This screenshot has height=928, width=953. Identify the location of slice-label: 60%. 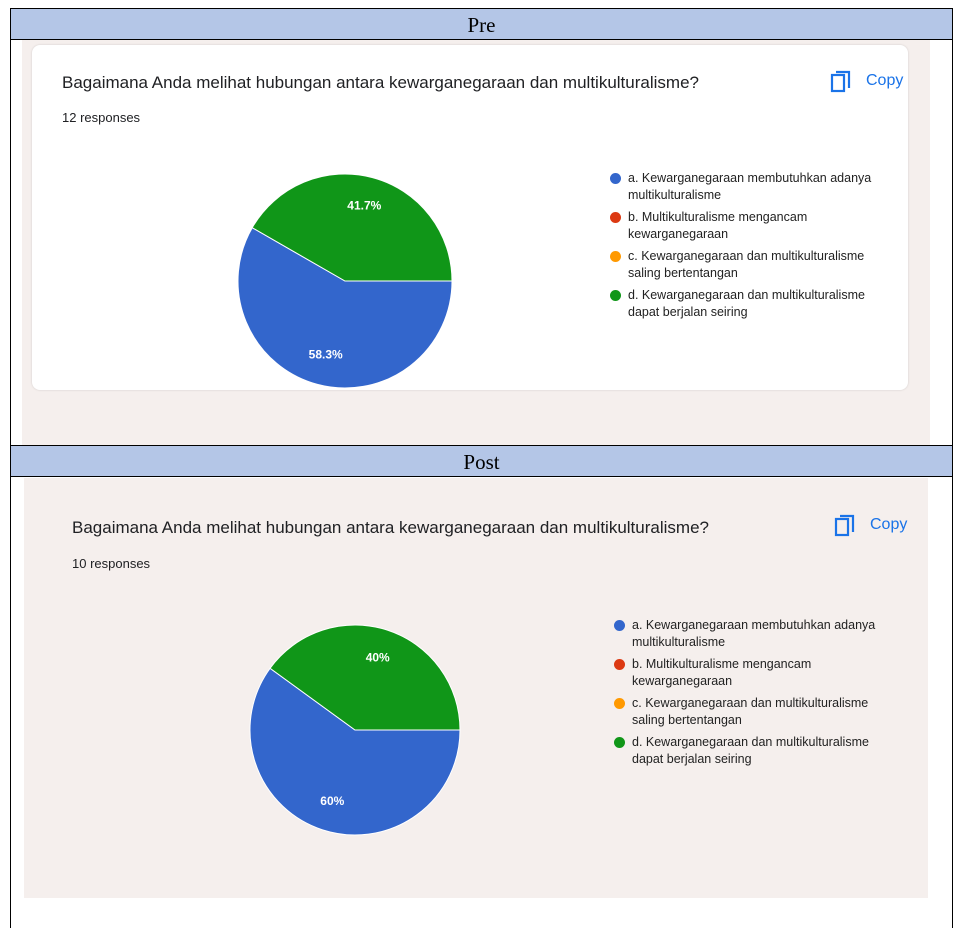
(332, 801).